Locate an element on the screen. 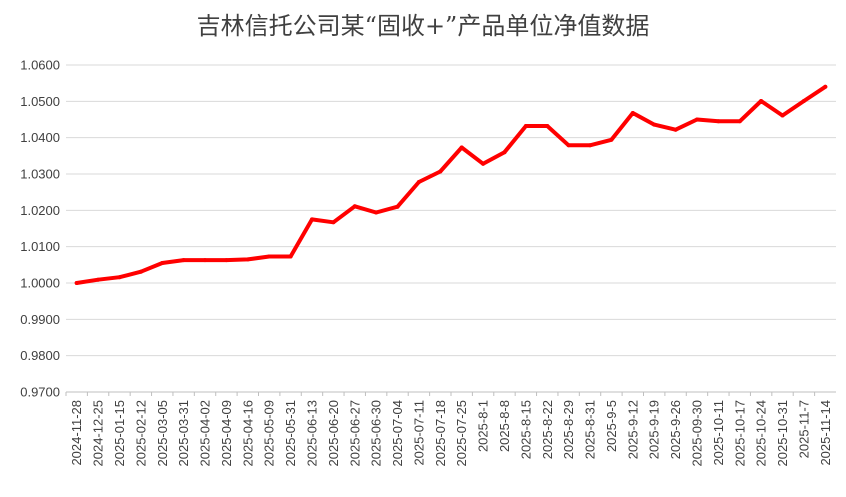  x-tick-label: 2025-06-20 is located at coordinates (333, 433).